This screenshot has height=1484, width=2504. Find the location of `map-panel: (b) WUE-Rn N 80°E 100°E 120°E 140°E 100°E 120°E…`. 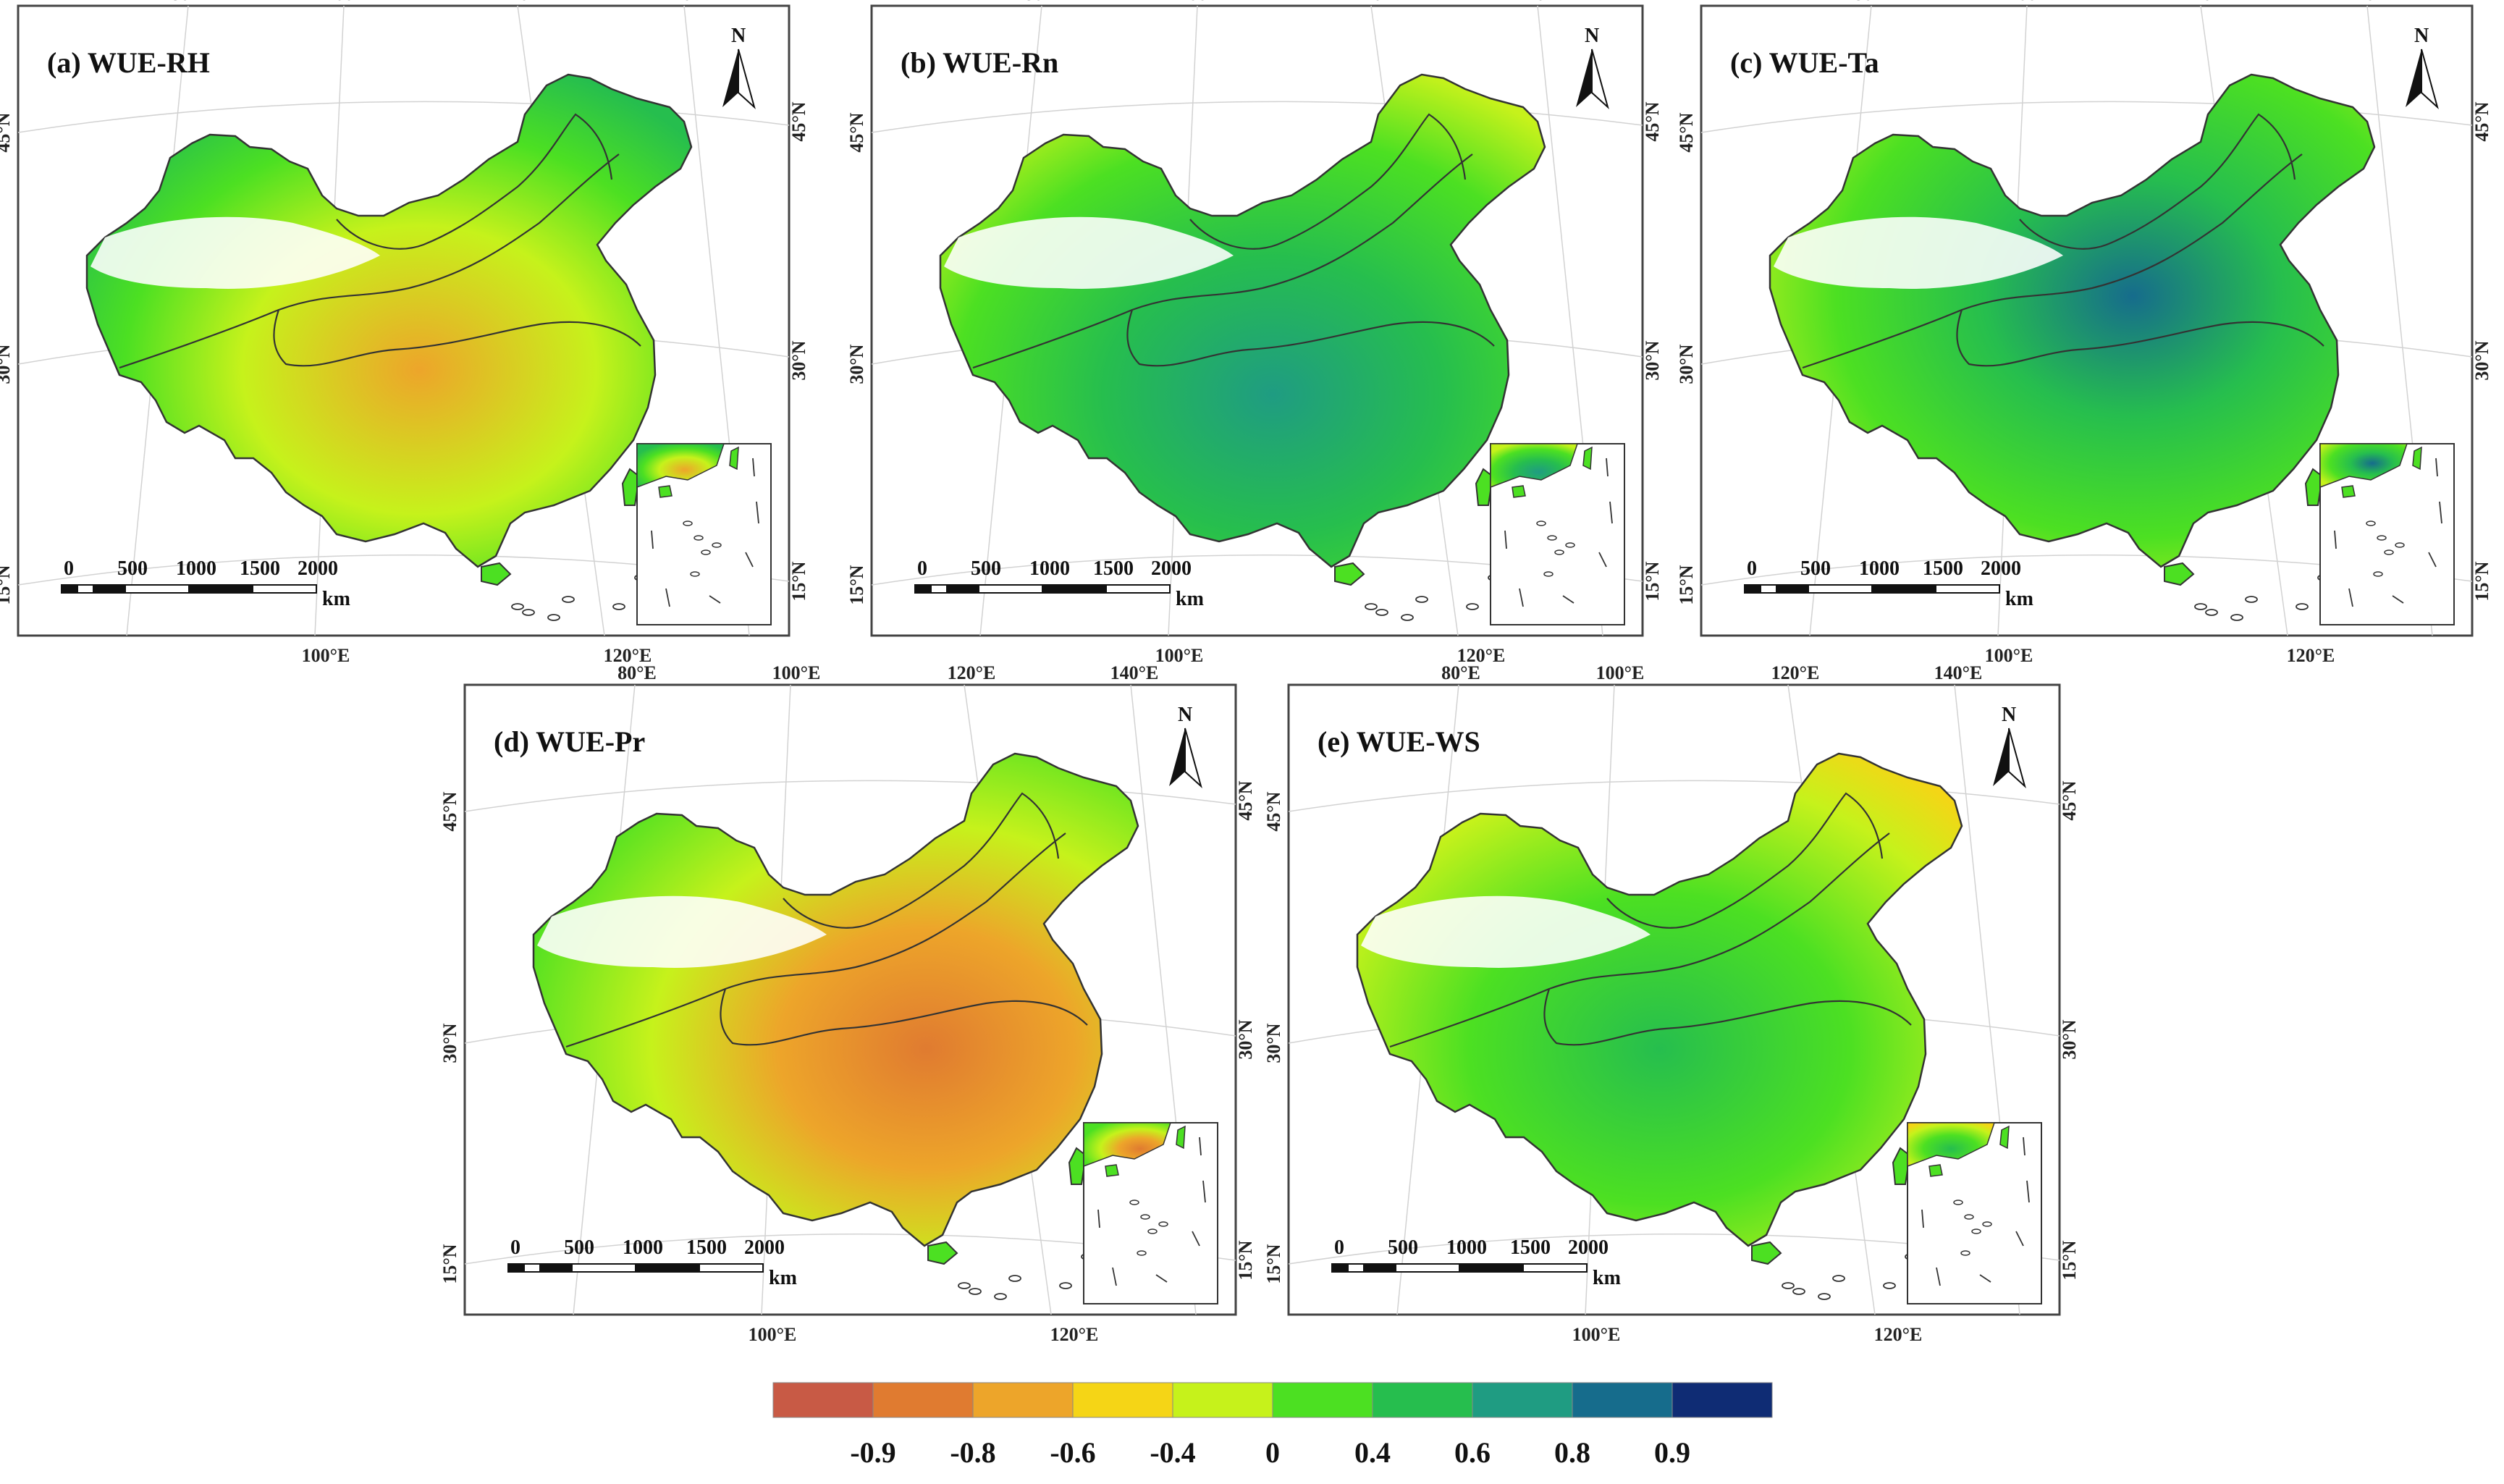

map-panel: (b) WUE-Rn N 80°E 100°E 120°E 140°E 100°E 120°E… is located at coordinates (1255, 333).